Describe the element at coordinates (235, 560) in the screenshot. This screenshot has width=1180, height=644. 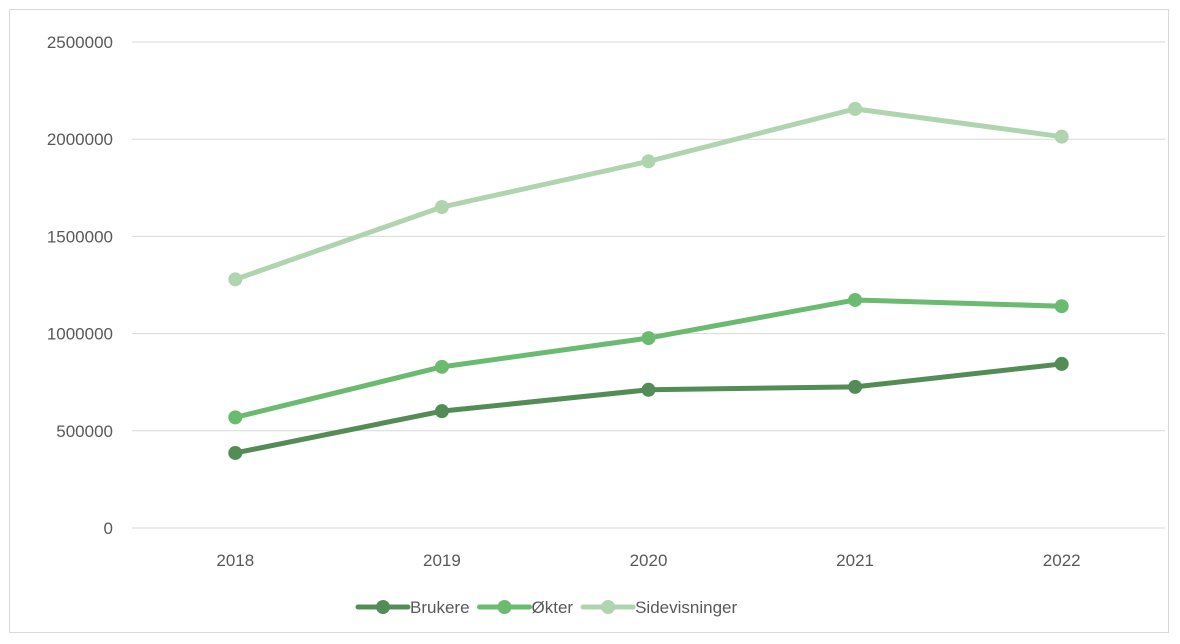
I see `x-tick-label: 2018` at that location.